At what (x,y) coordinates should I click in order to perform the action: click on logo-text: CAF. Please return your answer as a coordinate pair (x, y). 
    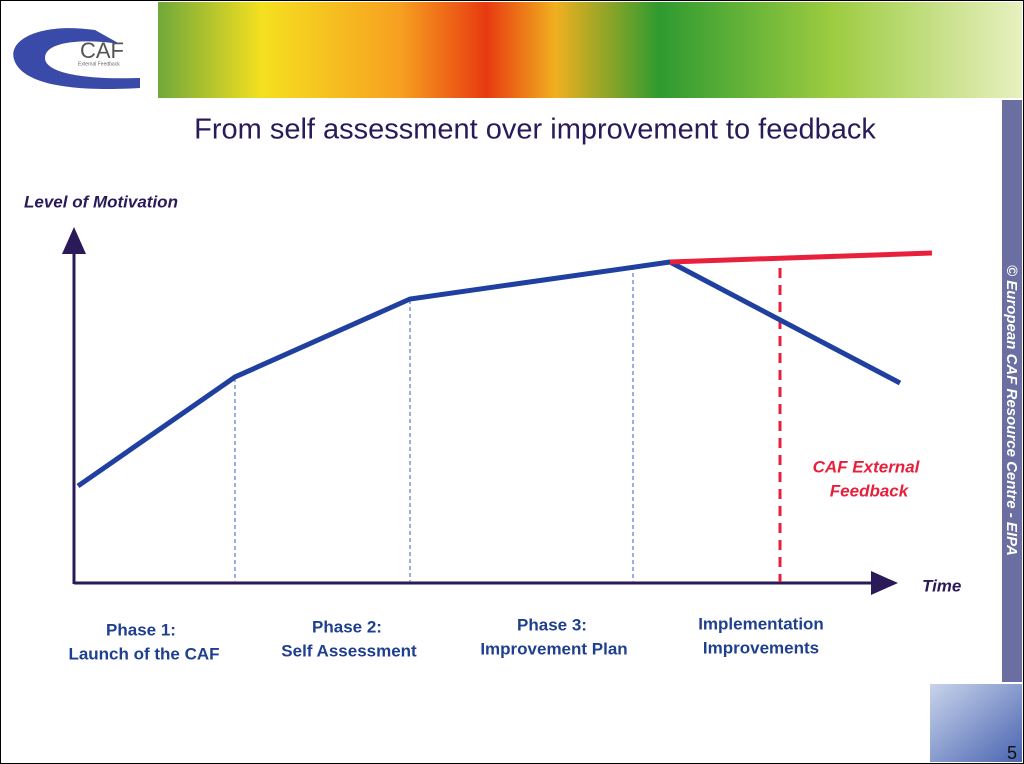
    Looking at the image, I should click on (102, 50).